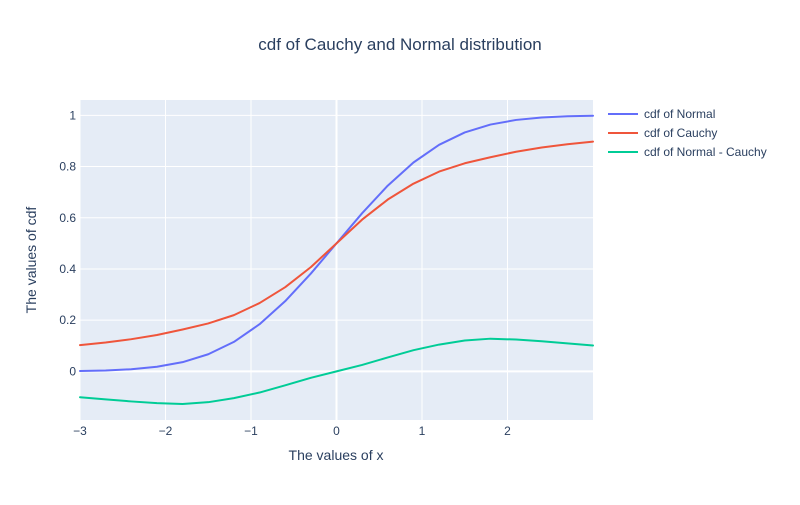 The image size is (800, 505). What do you see at coordinates (336, 455) in the screenshot?
I see `x-axis-label: The values of x` at bounding box center [336, 455].